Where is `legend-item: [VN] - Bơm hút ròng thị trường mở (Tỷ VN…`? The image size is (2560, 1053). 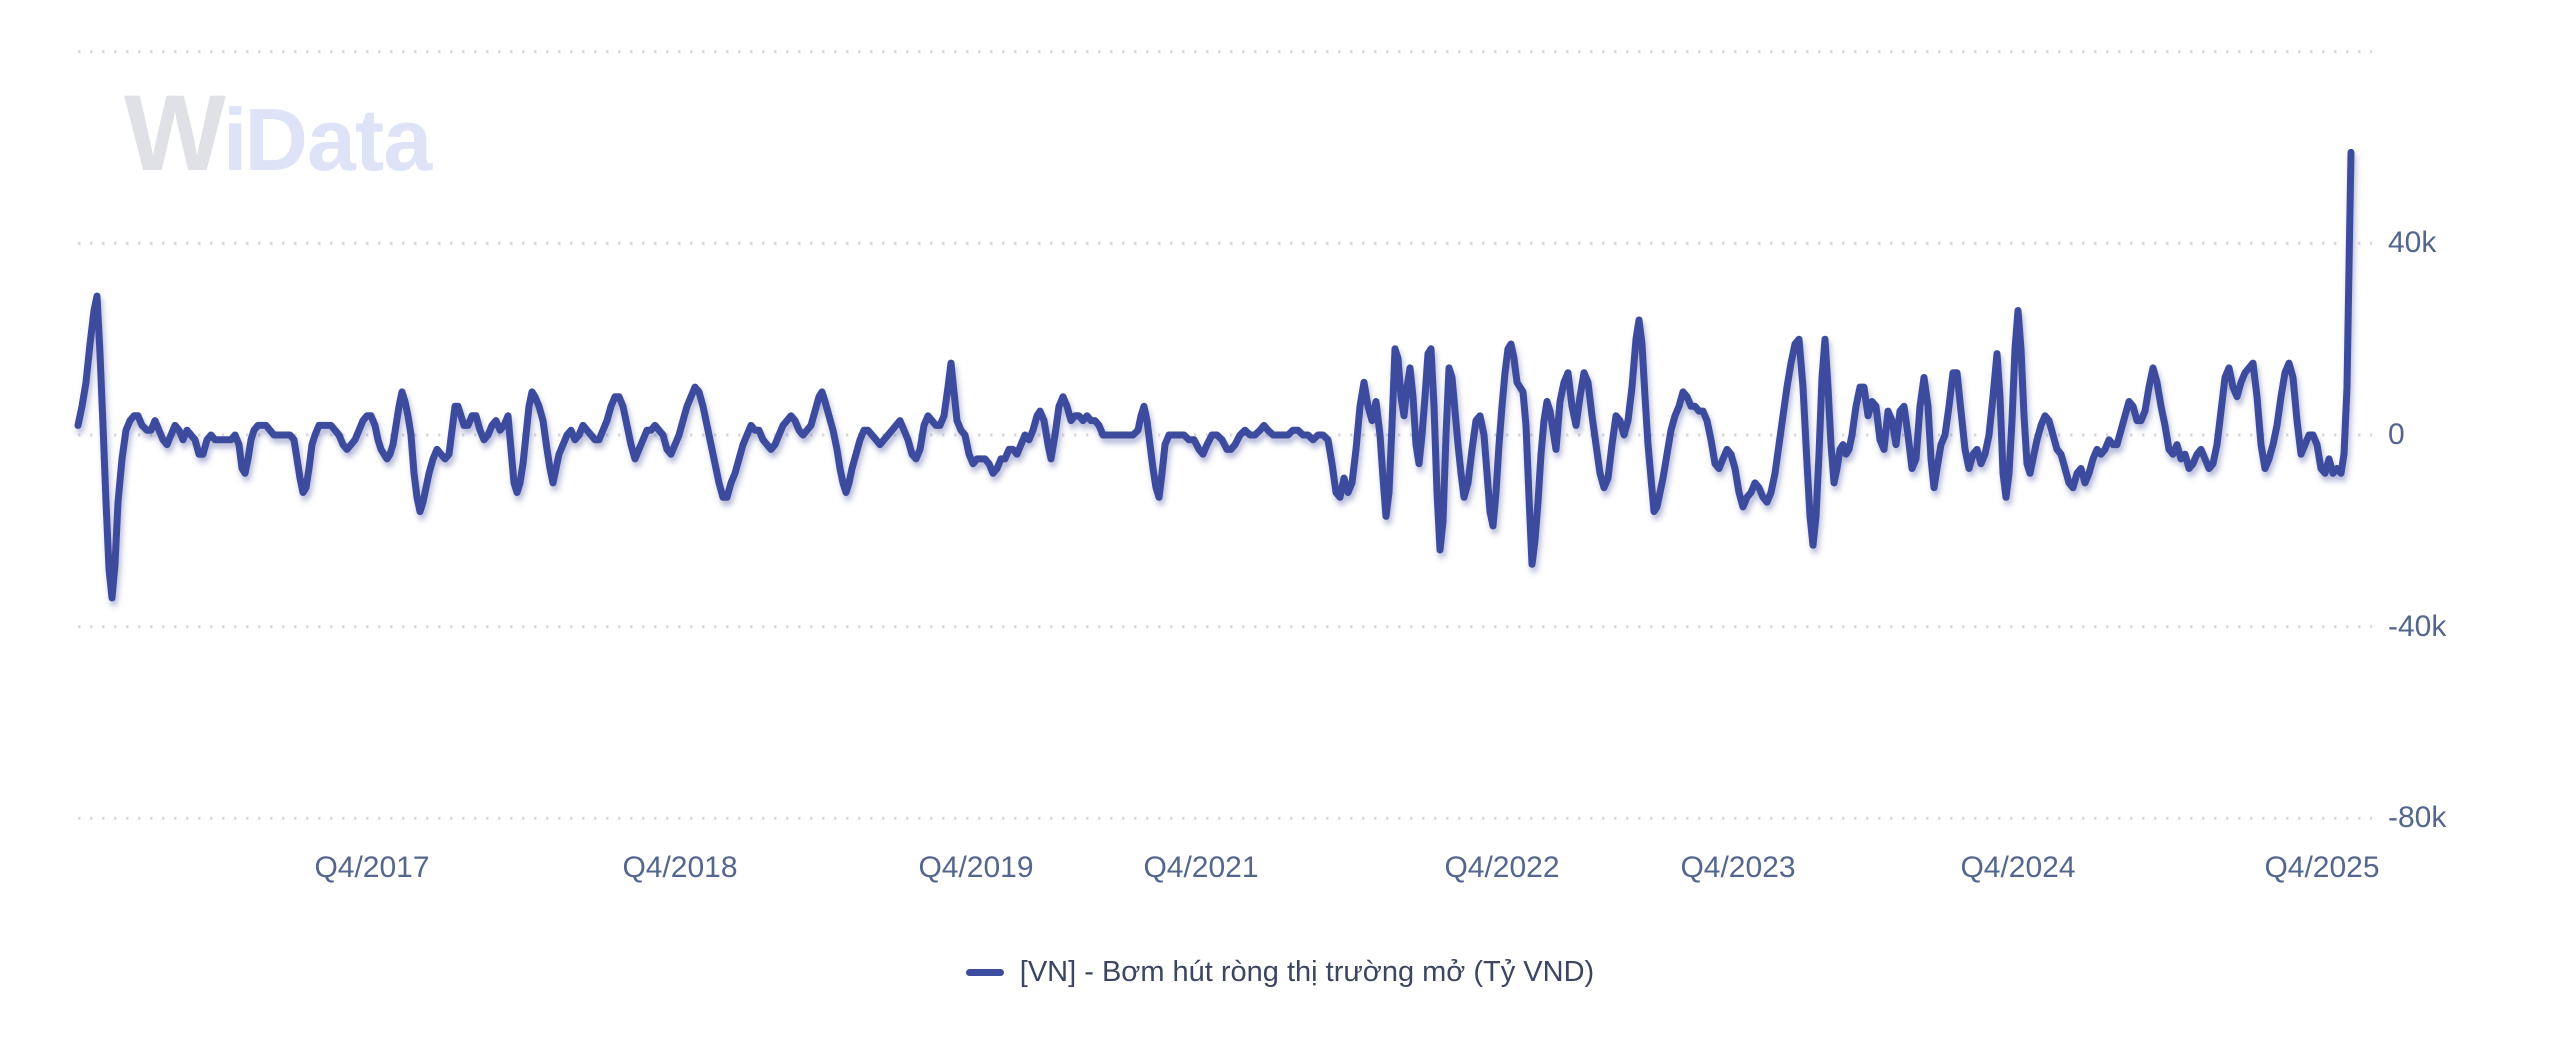
legend-item: [VN] - Bơm hút ròng thị trường mở (Tỷ VN… is located at coordinates (1280, 972).